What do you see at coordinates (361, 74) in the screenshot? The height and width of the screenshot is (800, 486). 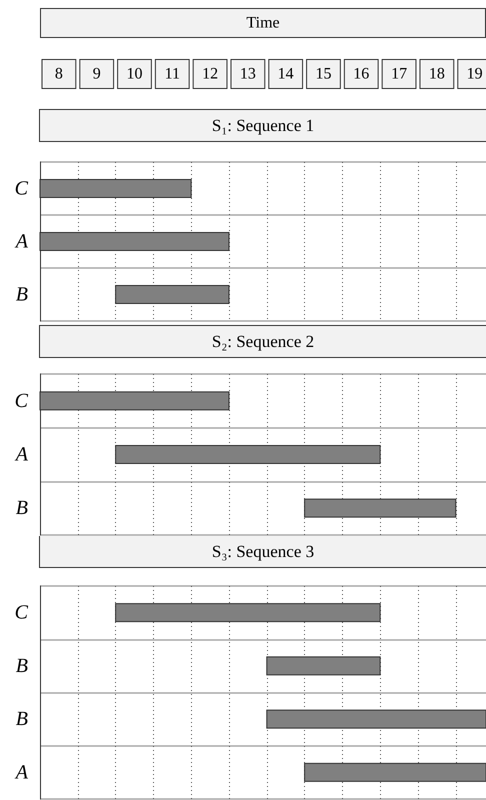 I see `x-tick-label: 16` at bounding box center [361, 74].